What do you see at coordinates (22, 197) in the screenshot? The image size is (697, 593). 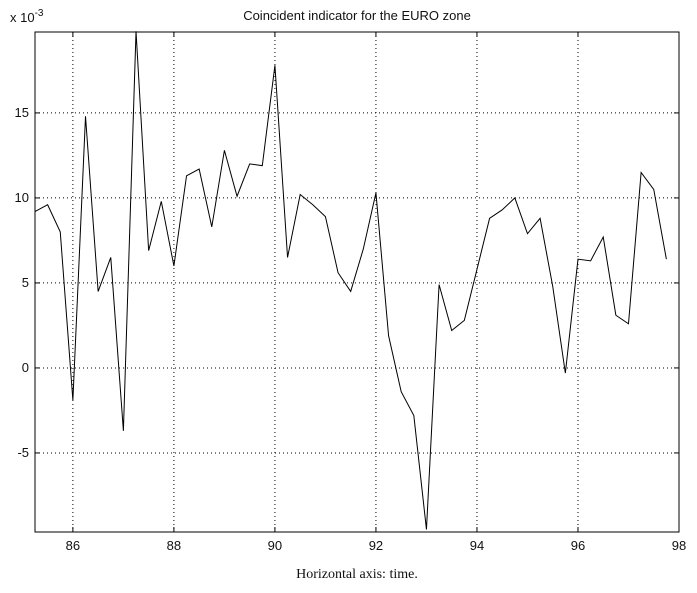 I see `y-tick-label: 10` at bounding box center [22, 197].